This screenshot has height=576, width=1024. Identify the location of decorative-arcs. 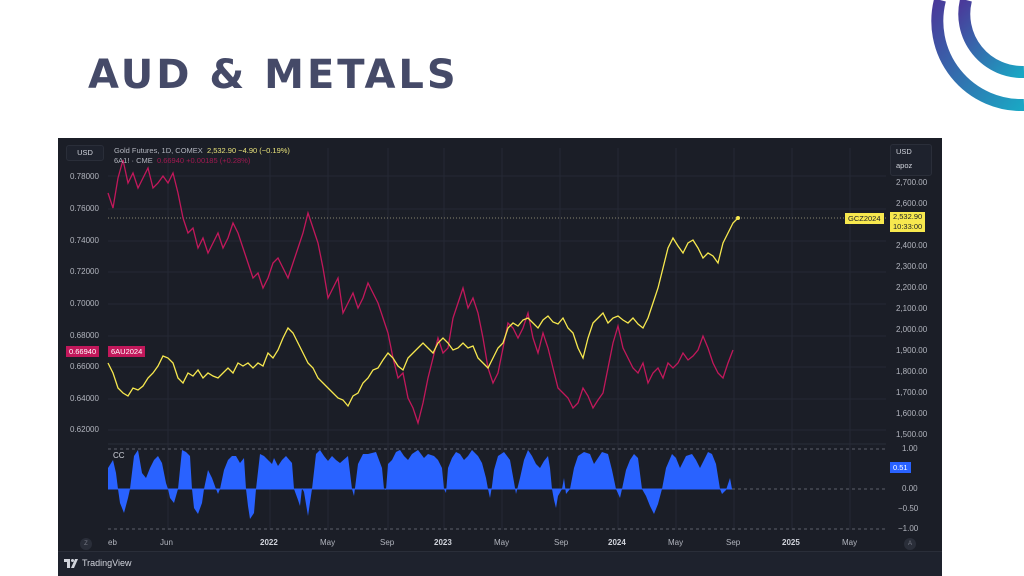
(977, 56).